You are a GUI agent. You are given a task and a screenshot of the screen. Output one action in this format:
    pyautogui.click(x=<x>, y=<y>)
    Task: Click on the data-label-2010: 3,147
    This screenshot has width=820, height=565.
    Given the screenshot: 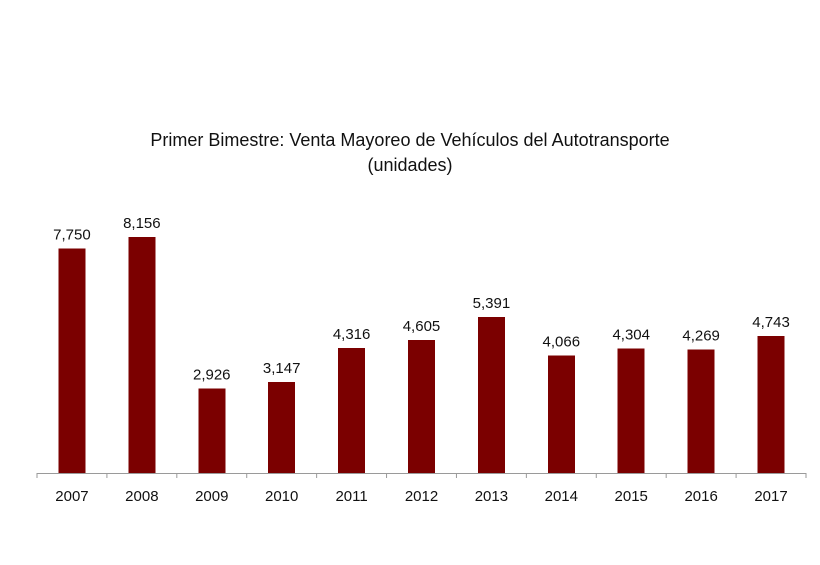 What is the action you would take?
    pyautogui.click(x=282, y=368)
    